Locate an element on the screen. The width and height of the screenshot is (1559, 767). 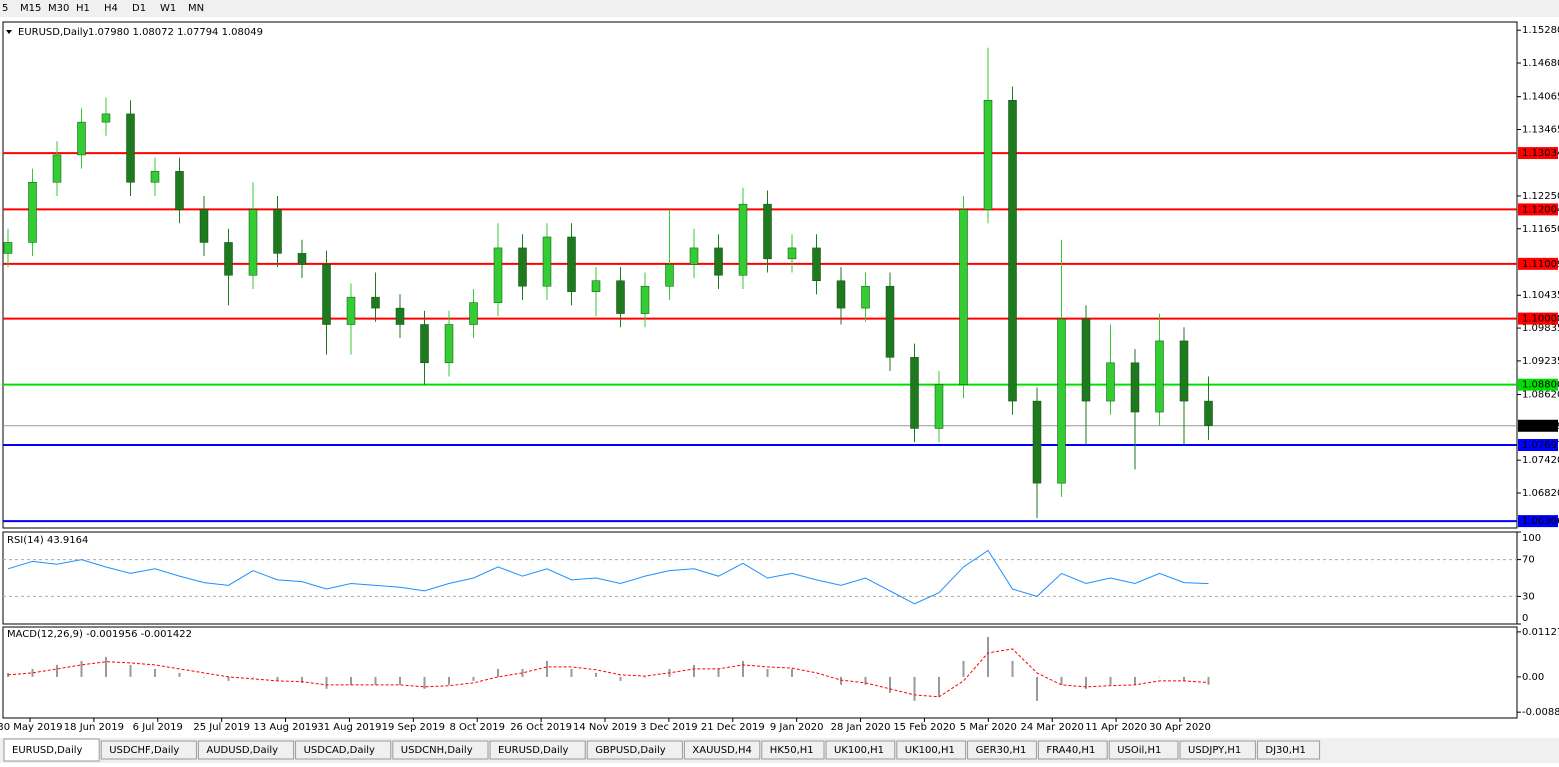
macd-signal is located at coordinates (608, 673).